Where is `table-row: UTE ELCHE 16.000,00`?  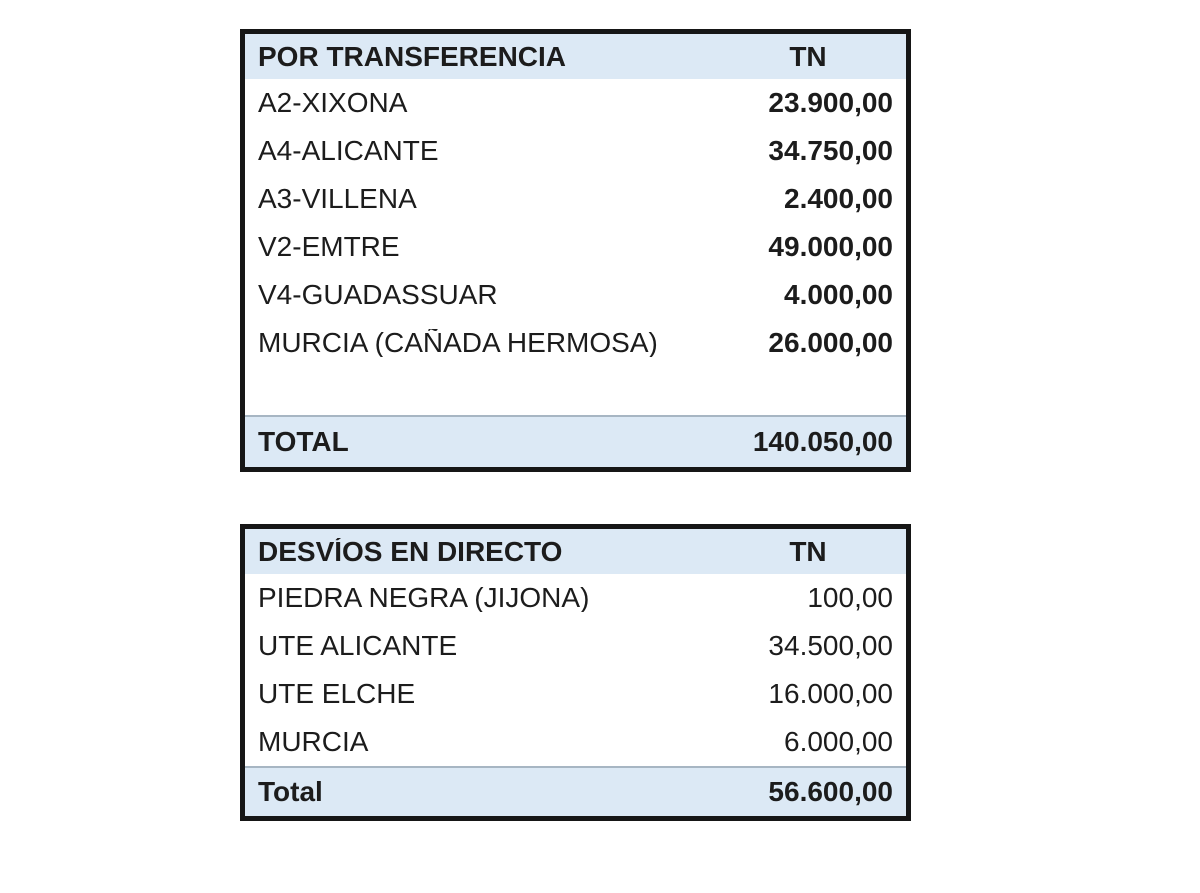 table-row: UTE ELCHE 16.000,00 is located at coordinates (575, 694).